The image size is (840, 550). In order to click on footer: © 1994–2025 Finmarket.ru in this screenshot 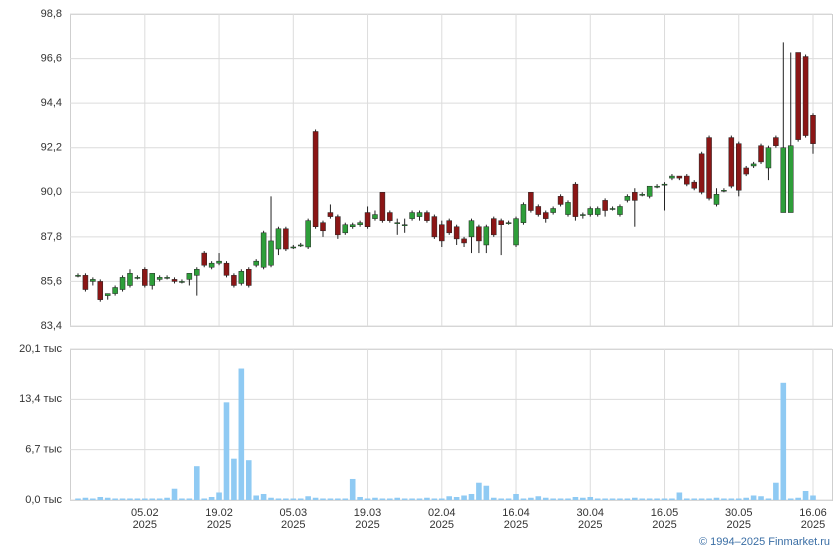, I will do `click(764, 542)`.